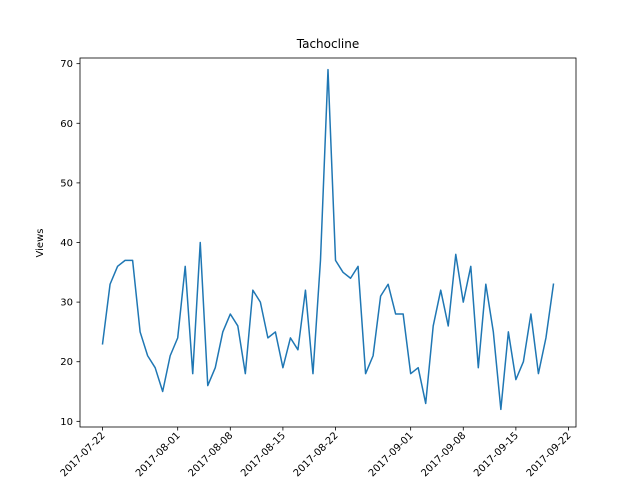 The width and height of the screenshot is (640, 480). What do you see at coordinates (66, 64) in the screenshot?
I see `y-tick-label: 70` at bounding box center [66, 64].